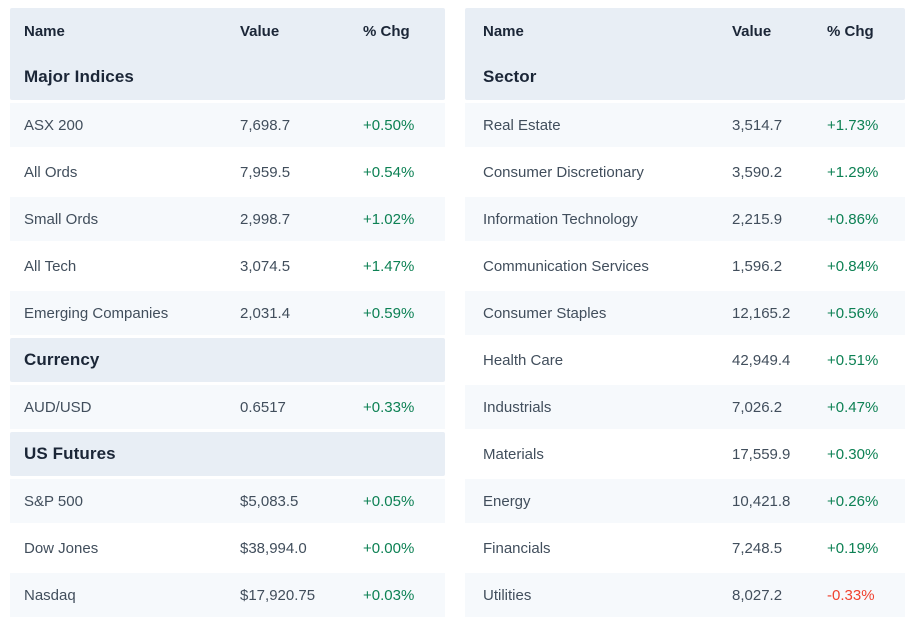 Image resolution: width=909 pixels, height=634 pixels. Describe the element at coordinates (227, 125) in the screenshot. I see `table-row: ASX 200 7,698.7 +0.50%` at that location.